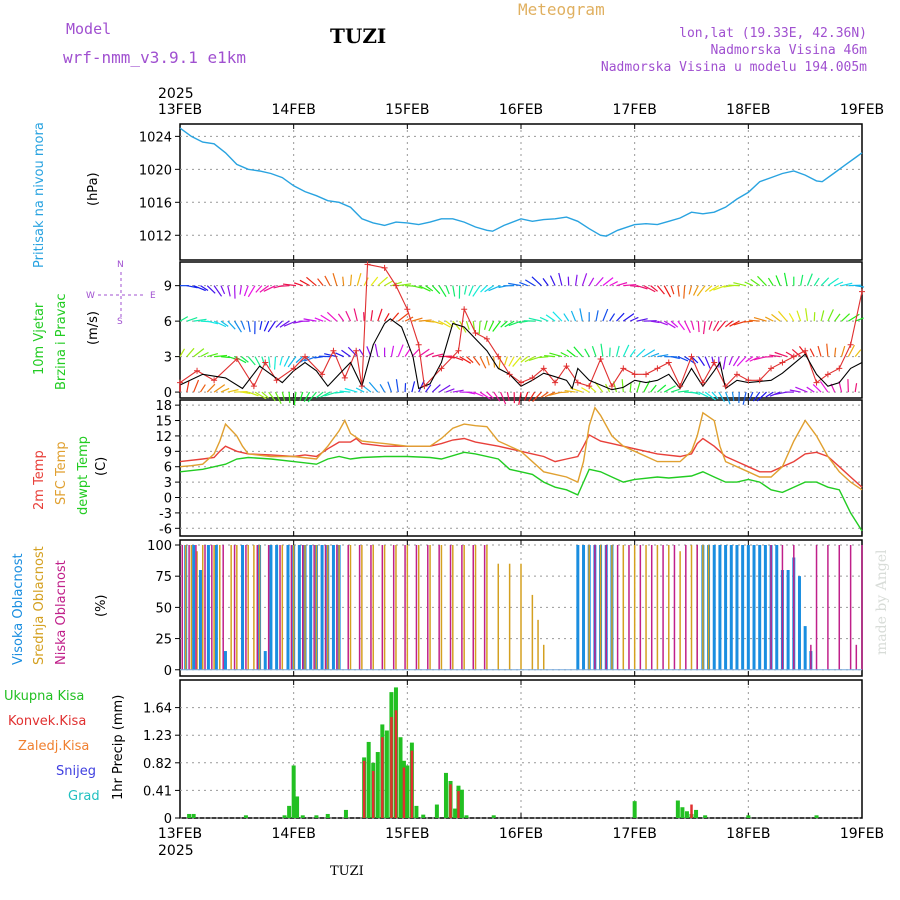 The image size is (900, 900). What do you see at coordinates (76, 771) in the screenshot?
I see `precip-legend-snow: Snijeg` at bounding box center [76, 771].